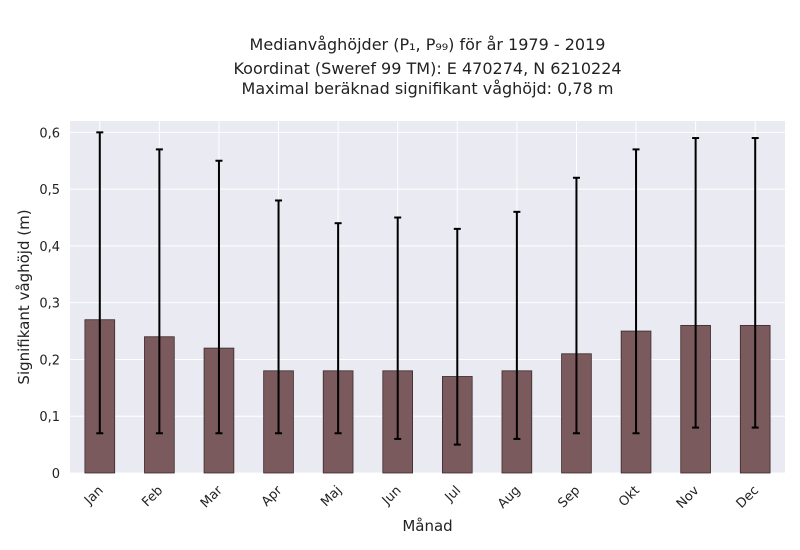  What do you see at coordinates (696, 283) in the screenshot?
I see `error-bar-nov` at bounding box center [696, 283].